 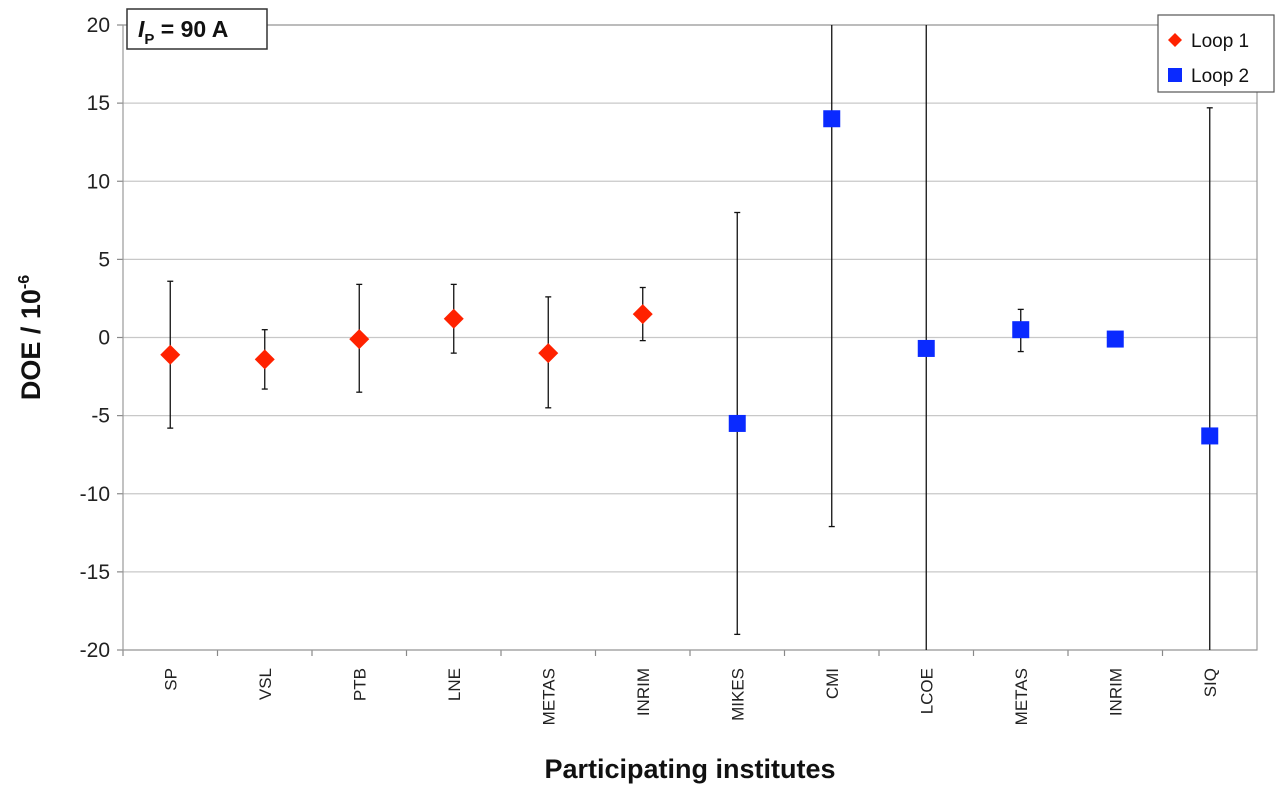 What do you see at coordinates (31, 344) in the screenshot?
I see `y-axis-title-main: DOE / 10` at bounding box center [31, 344].